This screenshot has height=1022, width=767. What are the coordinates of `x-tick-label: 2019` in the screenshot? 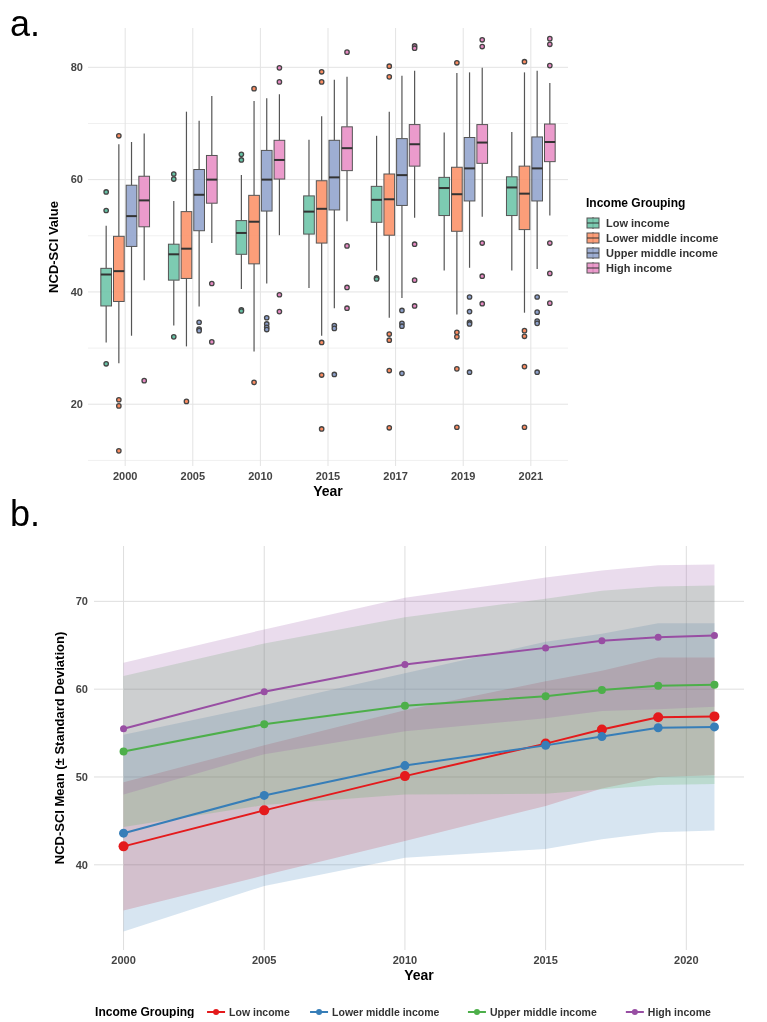 It's located at (463, 476).